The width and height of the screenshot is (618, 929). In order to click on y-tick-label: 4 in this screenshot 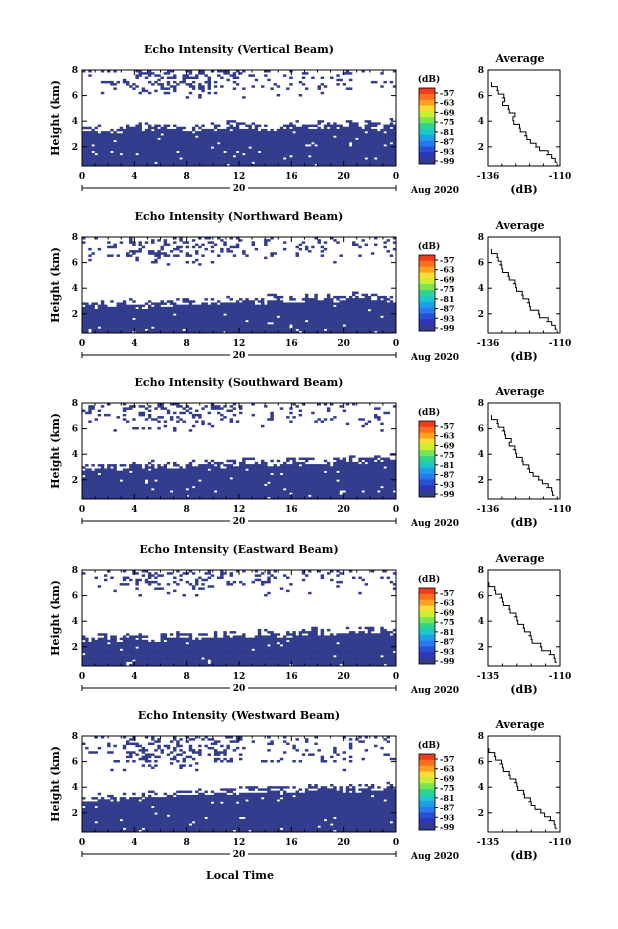, I will do `click(75, 122)`.